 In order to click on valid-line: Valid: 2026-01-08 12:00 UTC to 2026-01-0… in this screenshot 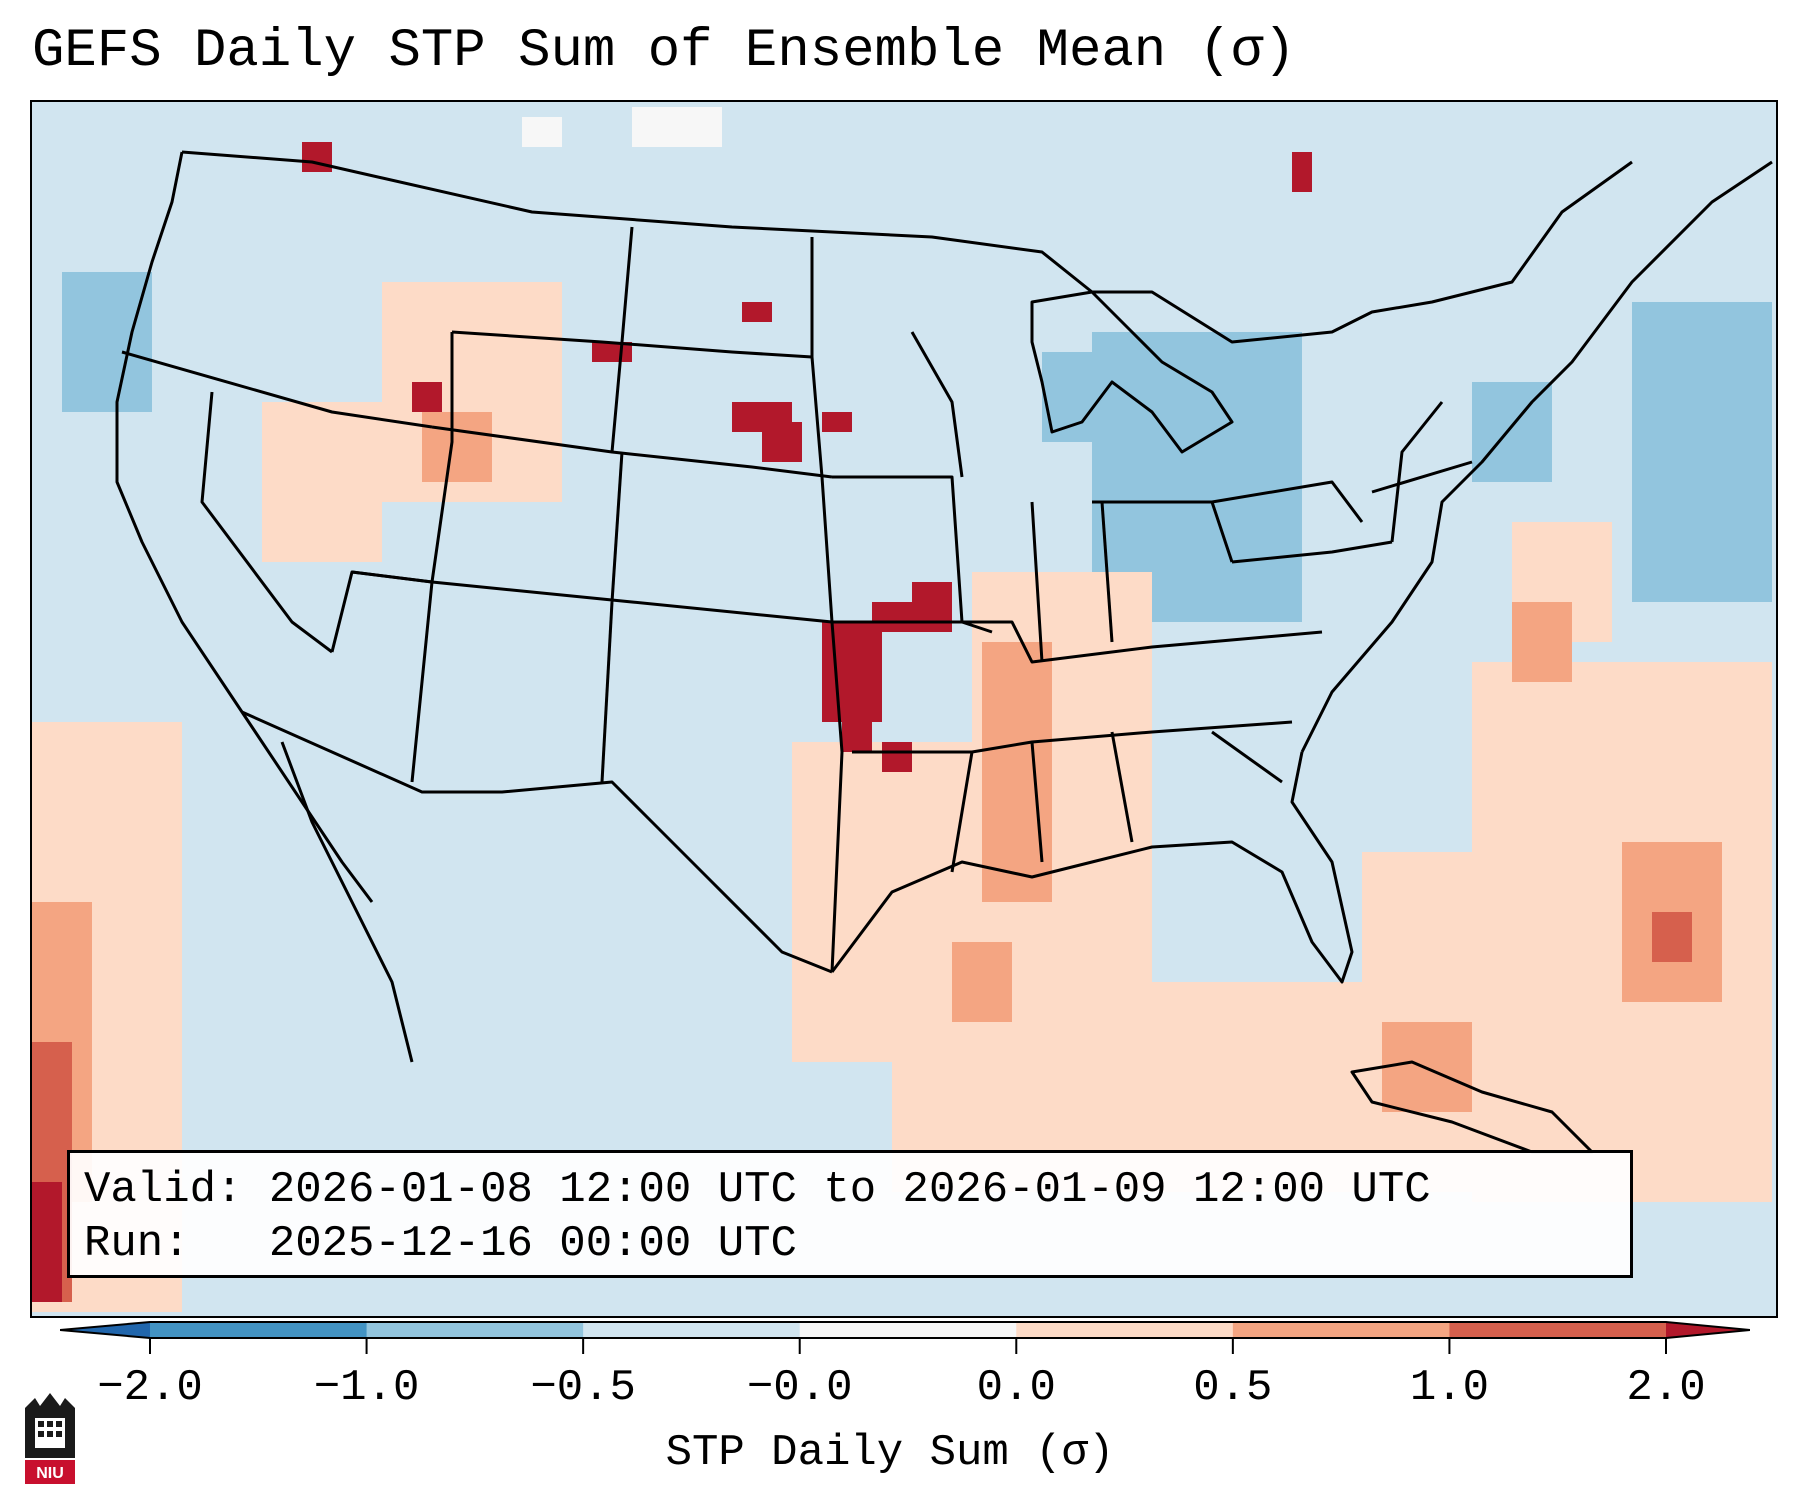, I will do `click(850, 1190)`.